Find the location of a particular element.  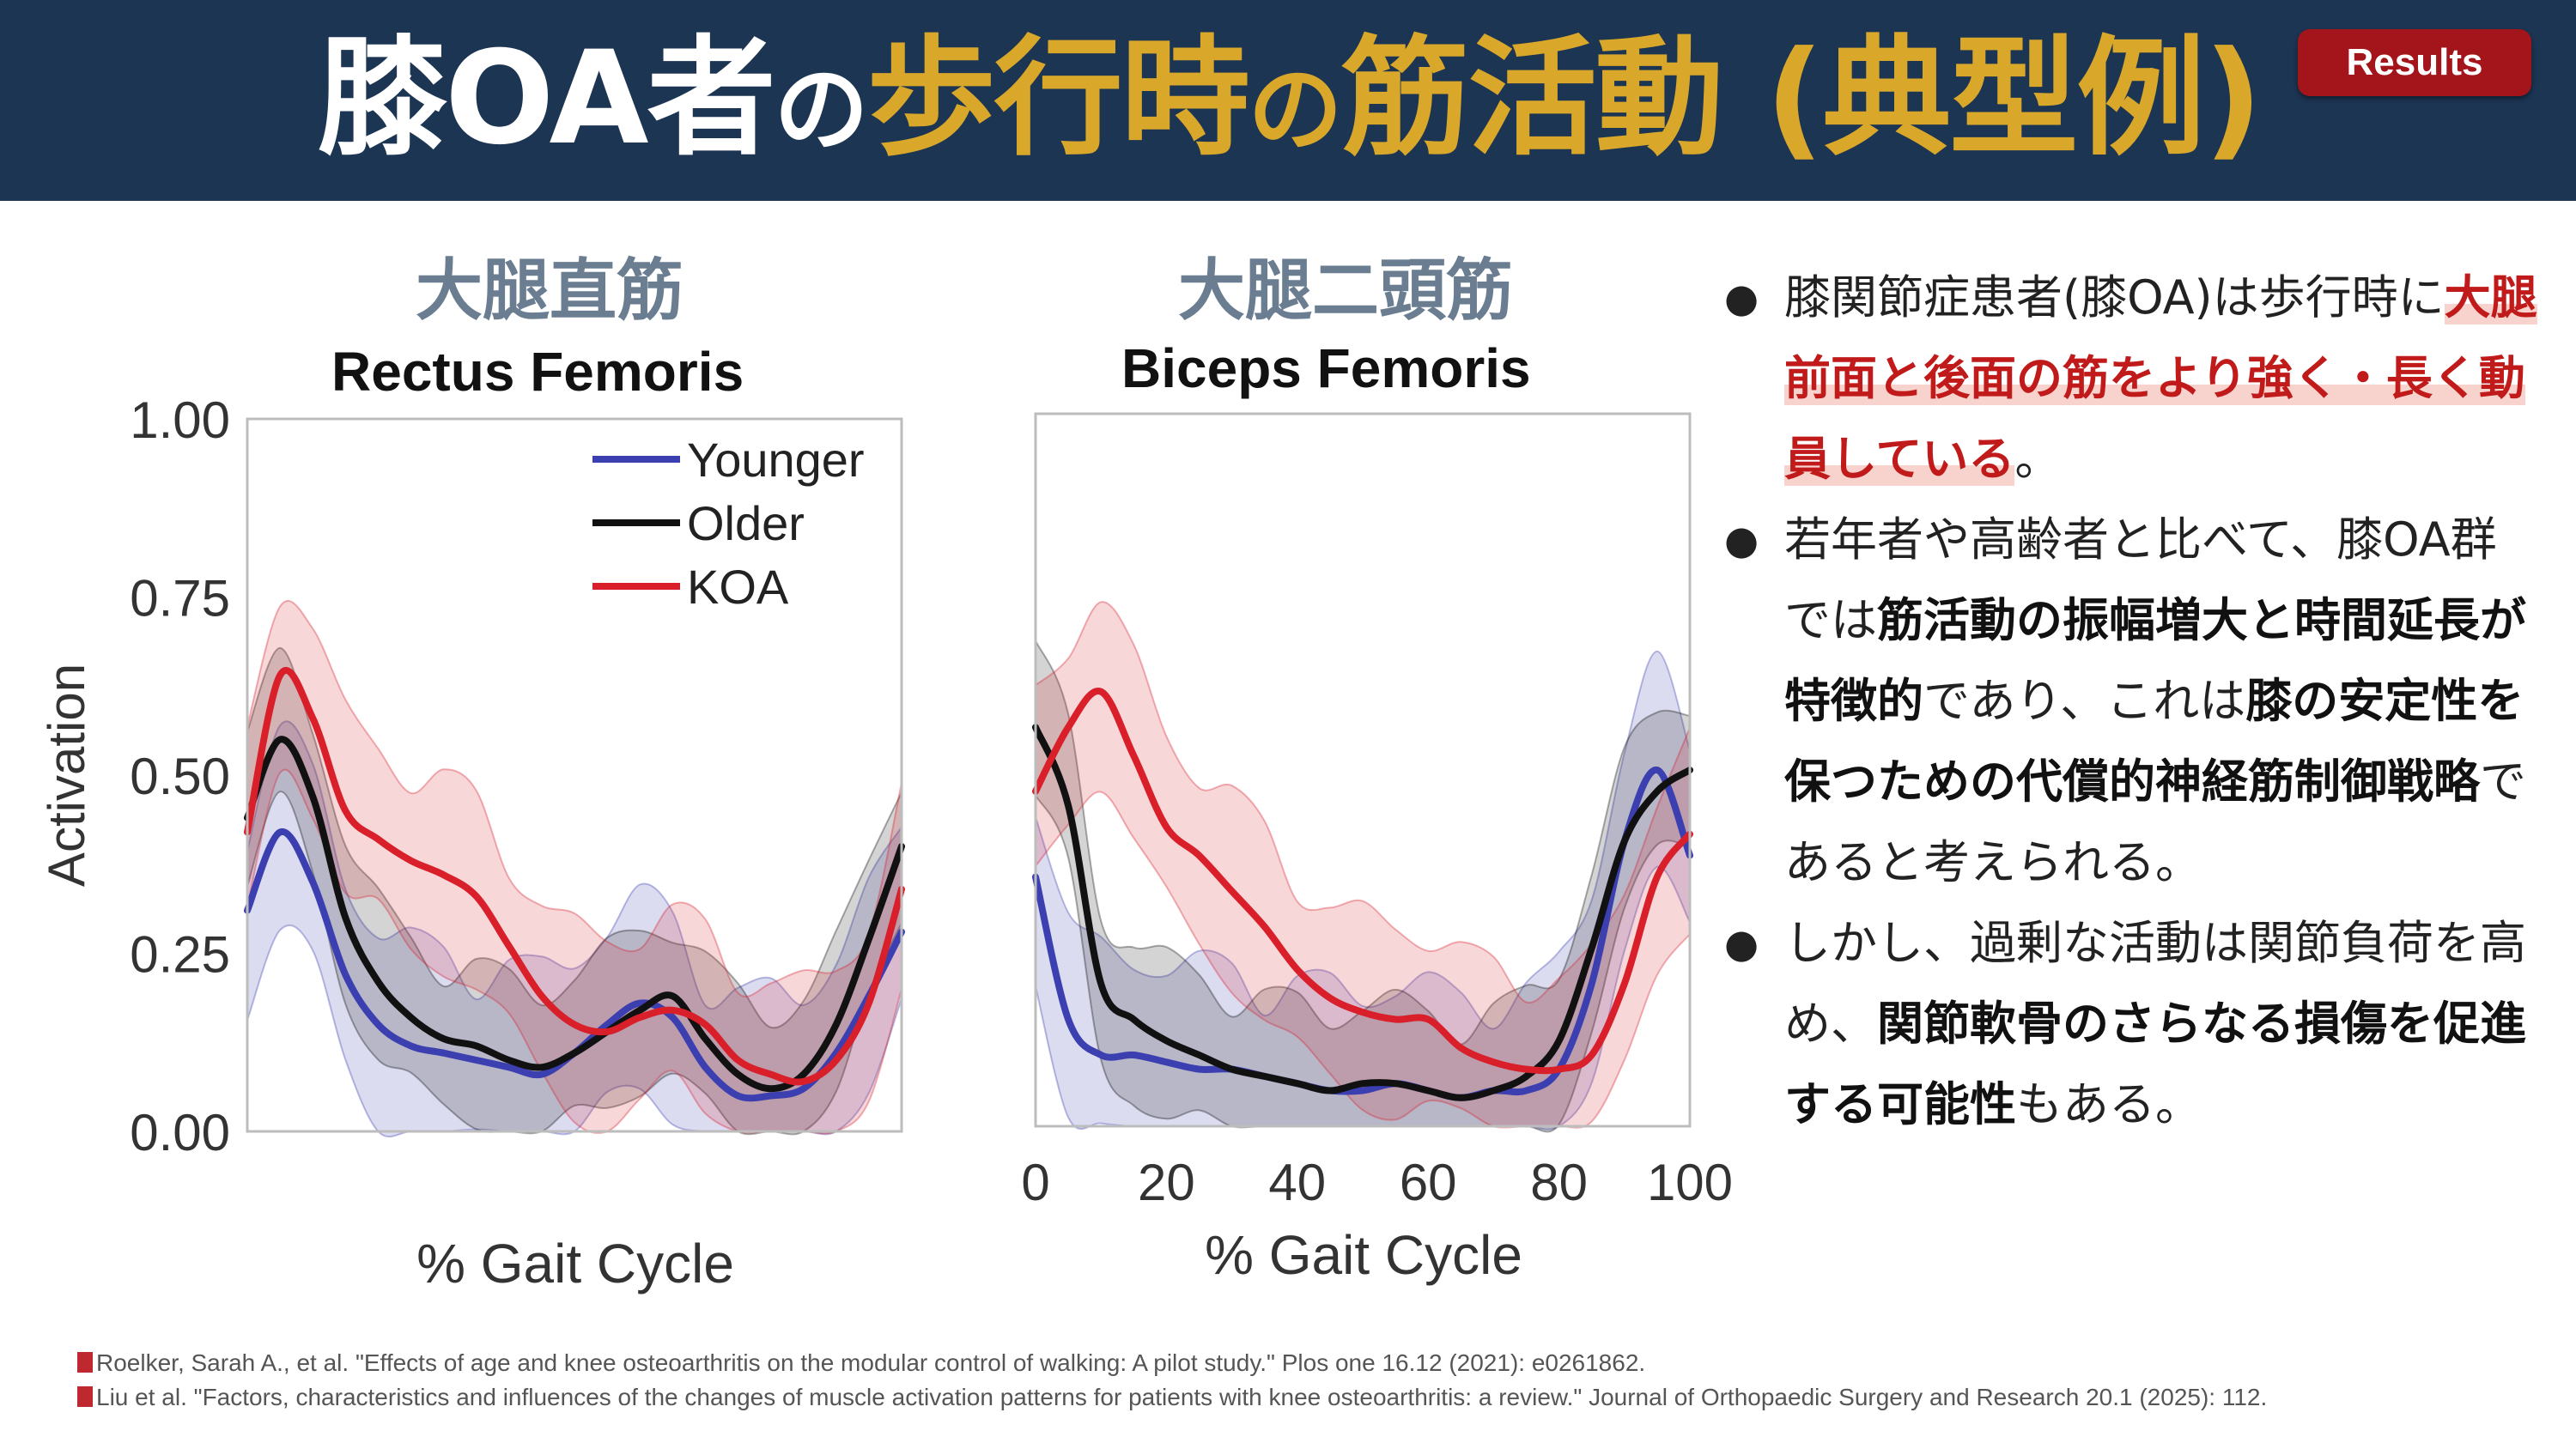

results-badge: Results is located at coordinates (2414, 62).